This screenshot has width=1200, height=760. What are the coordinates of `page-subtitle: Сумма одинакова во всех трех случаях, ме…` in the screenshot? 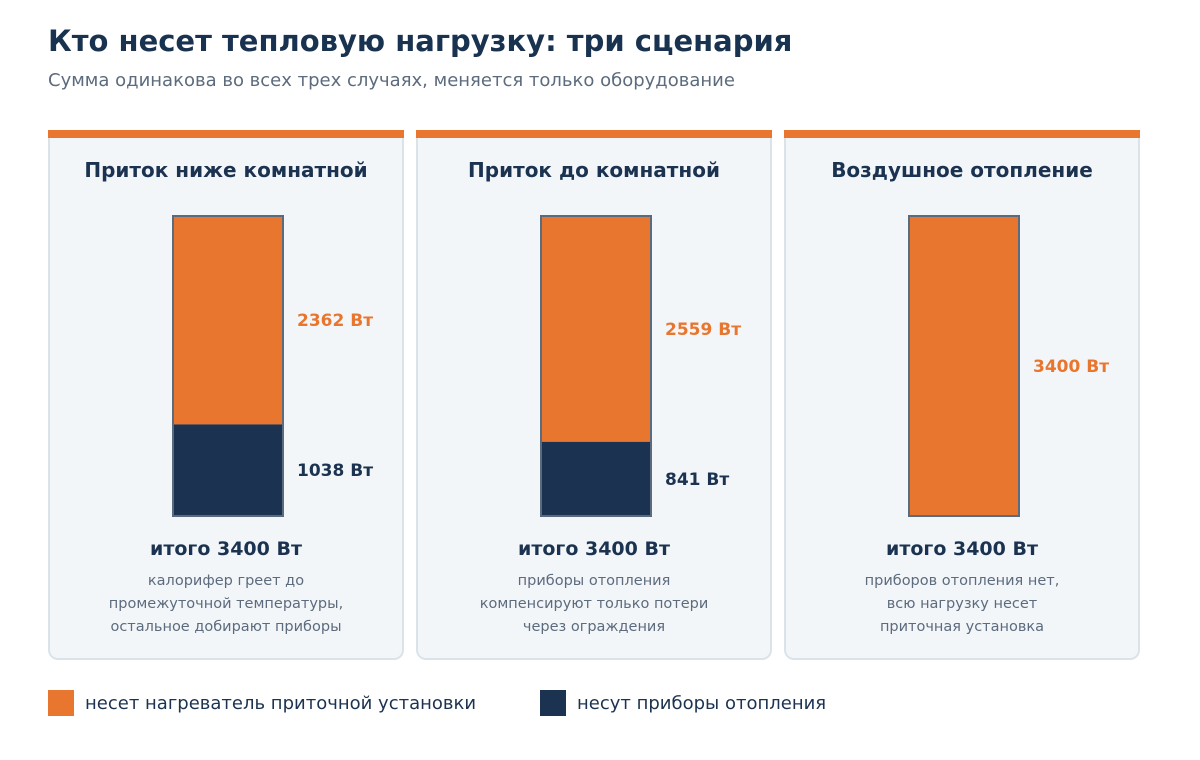 It's located at (391, 80).